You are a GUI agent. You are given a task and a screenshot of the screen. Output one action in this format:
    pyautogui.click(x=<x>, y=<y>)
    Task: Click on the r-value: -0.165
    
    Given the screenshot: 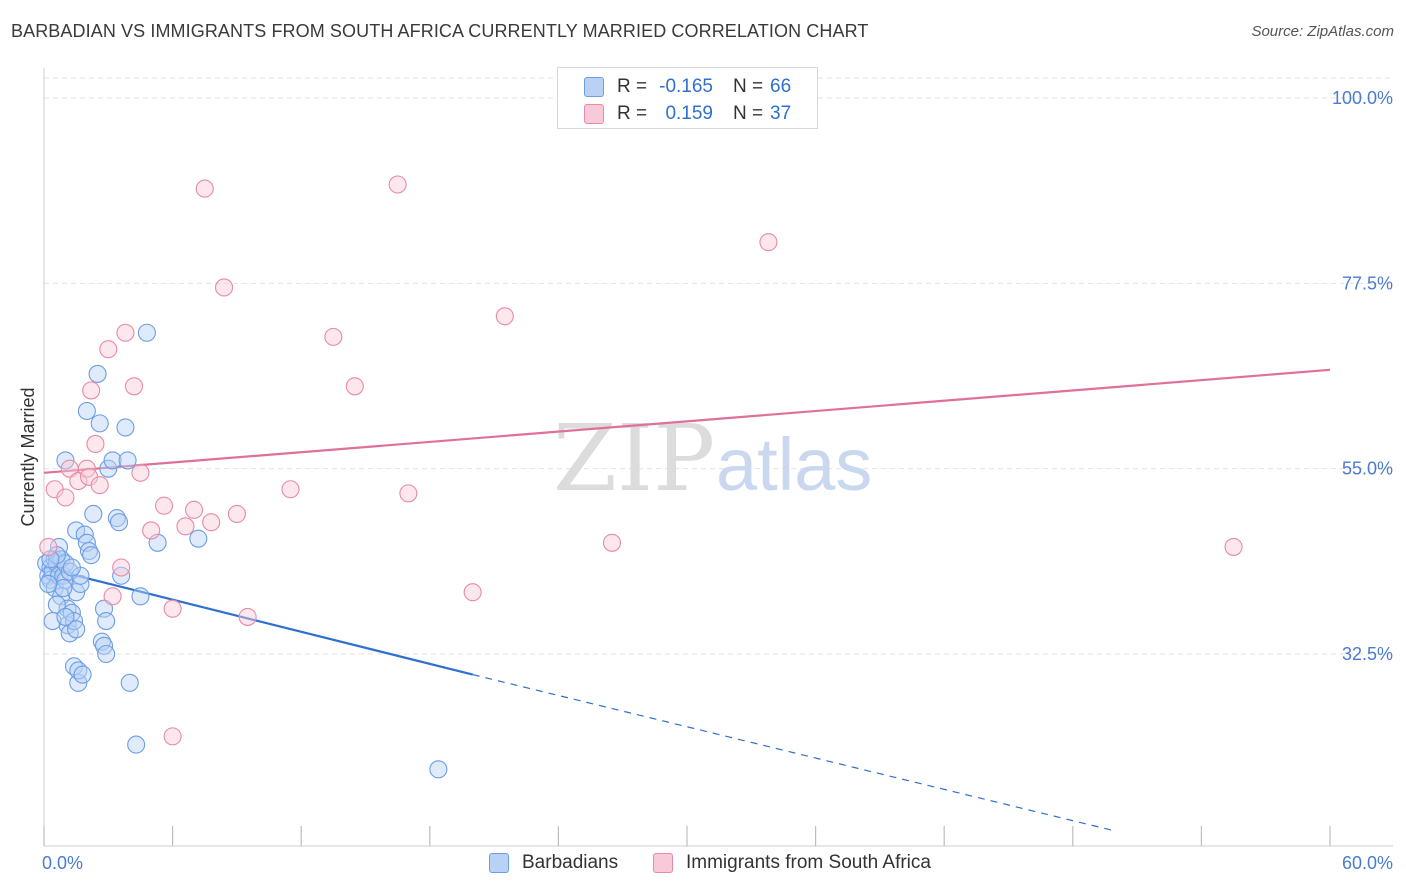 What is the action you would take?
    pyautogui.click(x=686, y=86)
    